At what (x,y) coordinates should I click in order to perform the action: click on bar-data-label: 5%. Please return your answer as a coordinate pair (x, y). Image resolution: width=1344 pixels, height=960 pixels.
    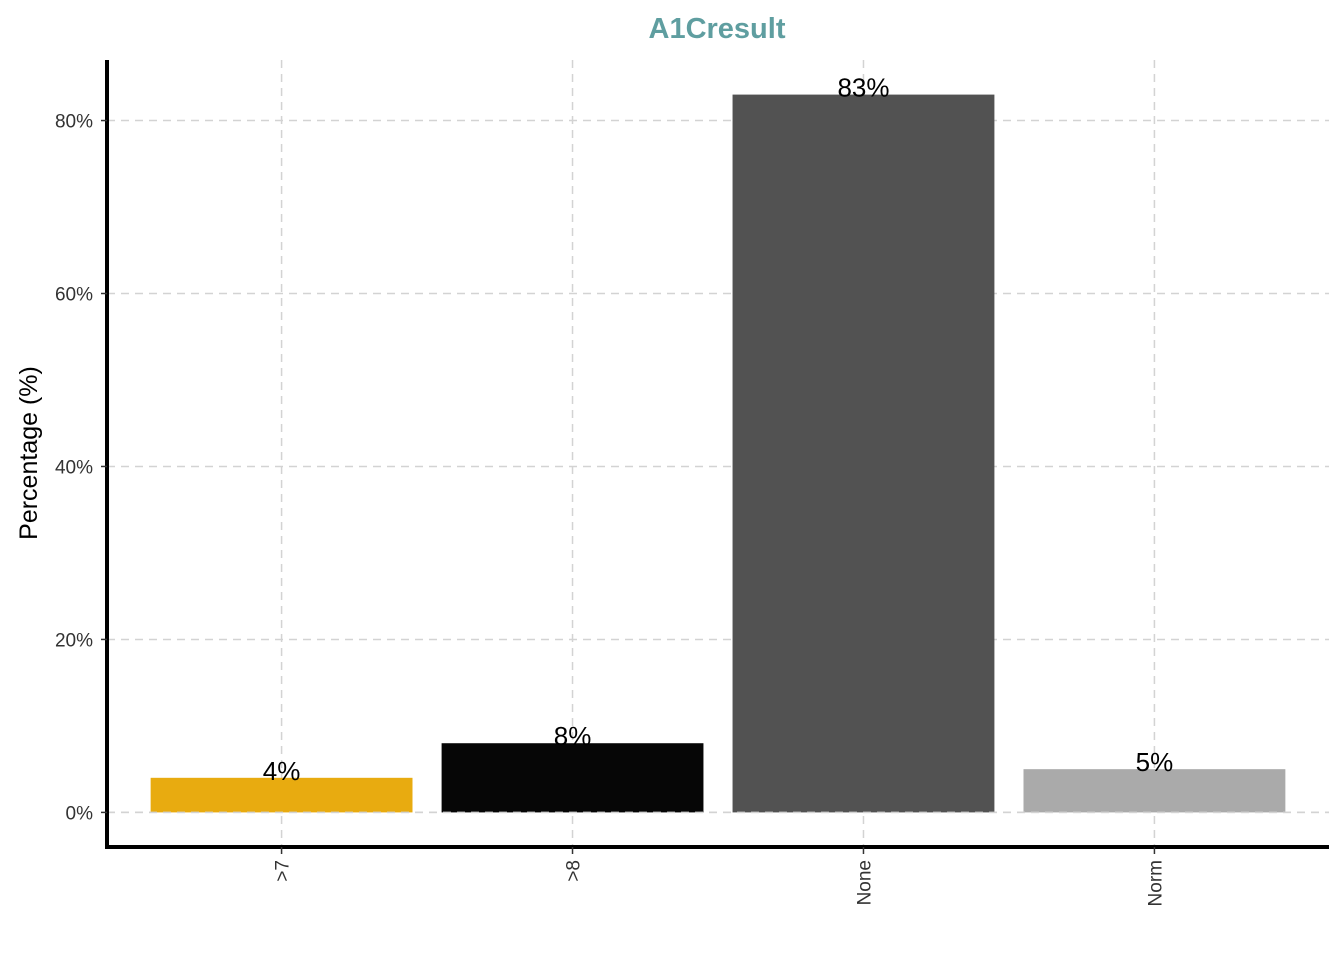
    Looking at the image, I should click on (1155, 762).